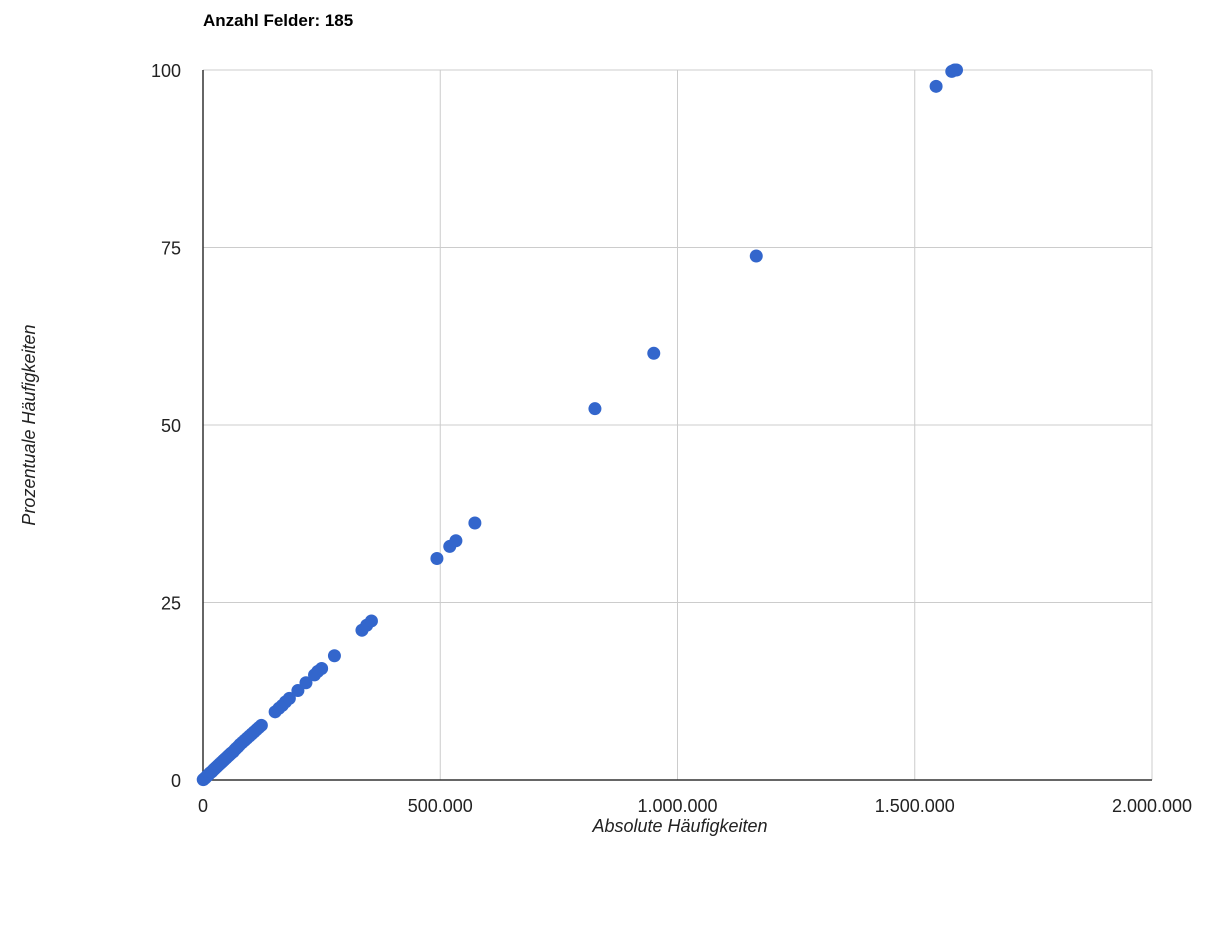 The image size is (1209, 925). I want to click on y-tick-label: 100, so click(166, 71).